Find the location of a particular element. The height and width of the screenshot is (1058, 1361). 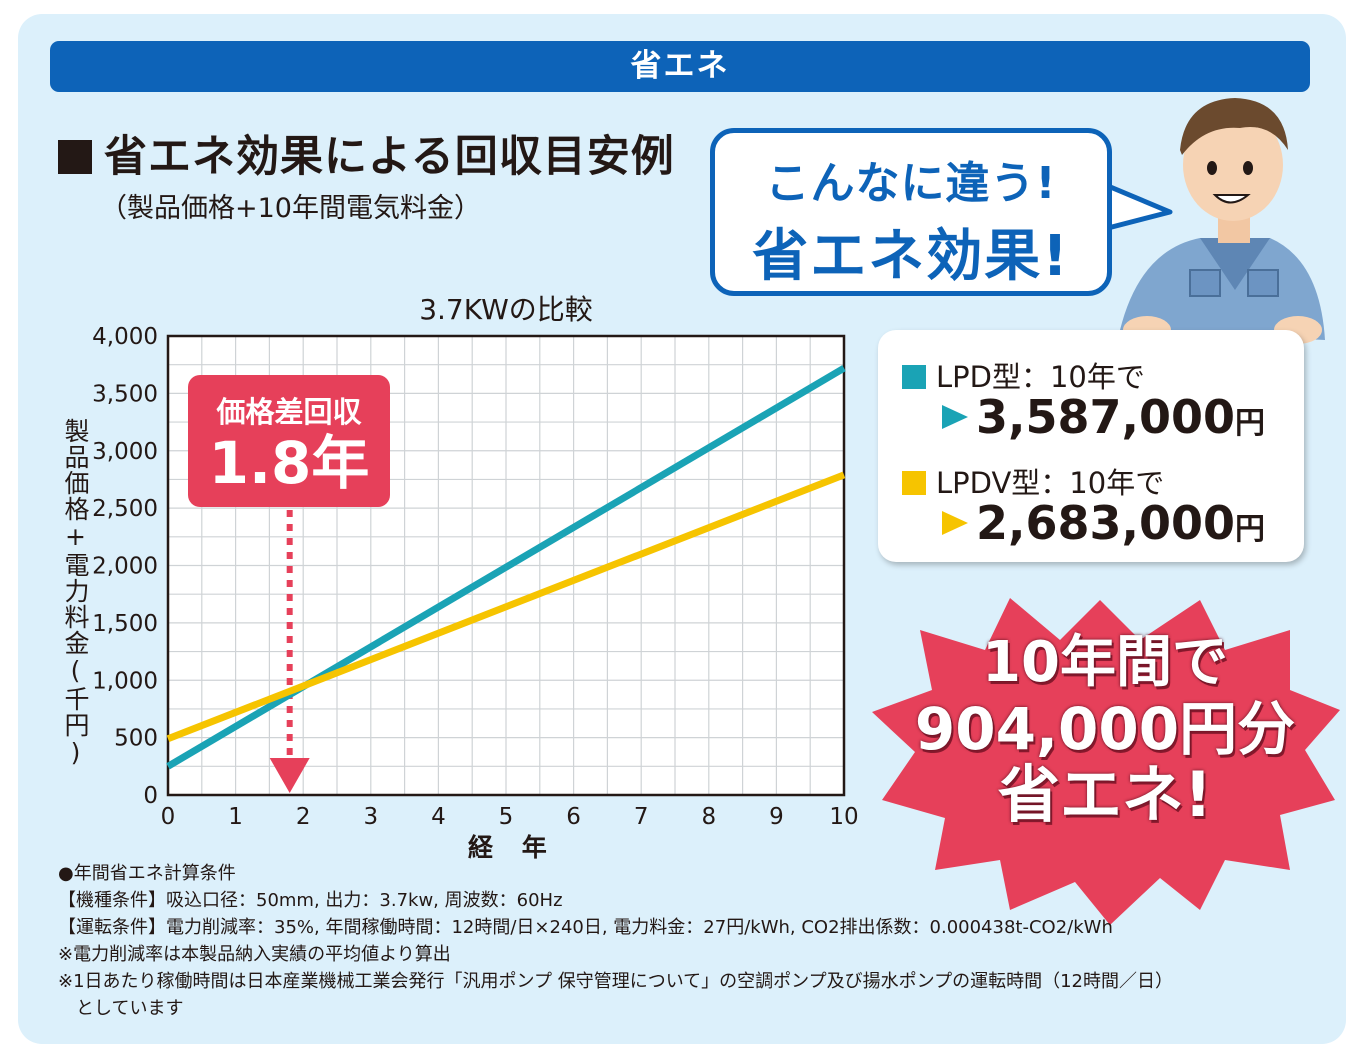

lpdv-label: LPDV型：10年で is located at coordinates (1050, 483).